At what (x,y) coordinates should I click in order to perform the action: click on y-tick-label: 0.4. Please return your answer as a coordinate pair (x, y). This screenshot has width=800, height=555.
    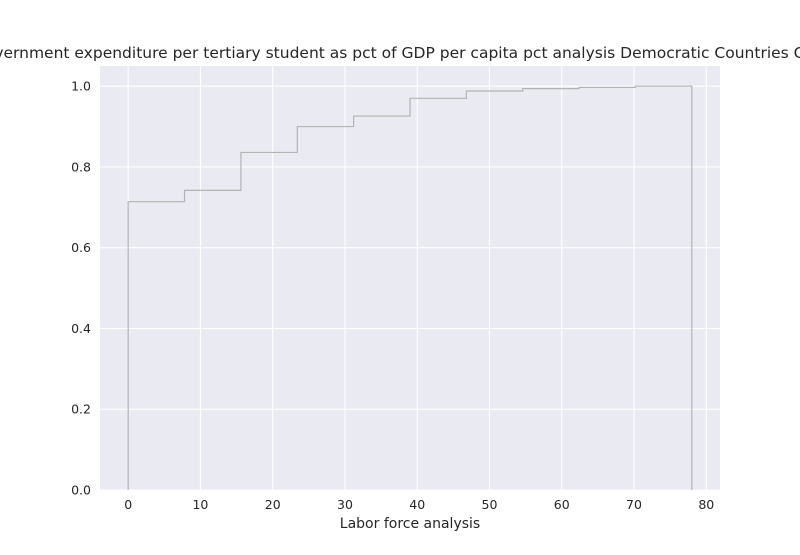
    Looking at the image, I should click on (81, 328).